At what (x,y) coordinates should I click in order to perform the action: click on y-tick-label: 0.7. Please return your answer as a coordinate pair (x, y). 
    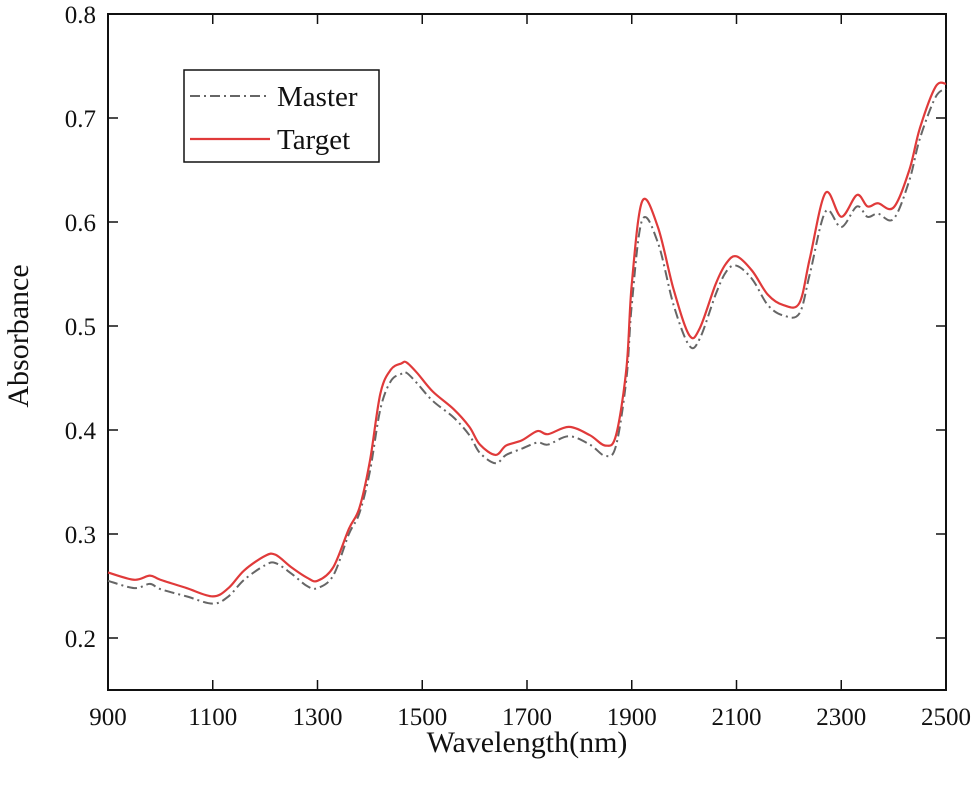
    Looking at the image, I should click on (80, 119).